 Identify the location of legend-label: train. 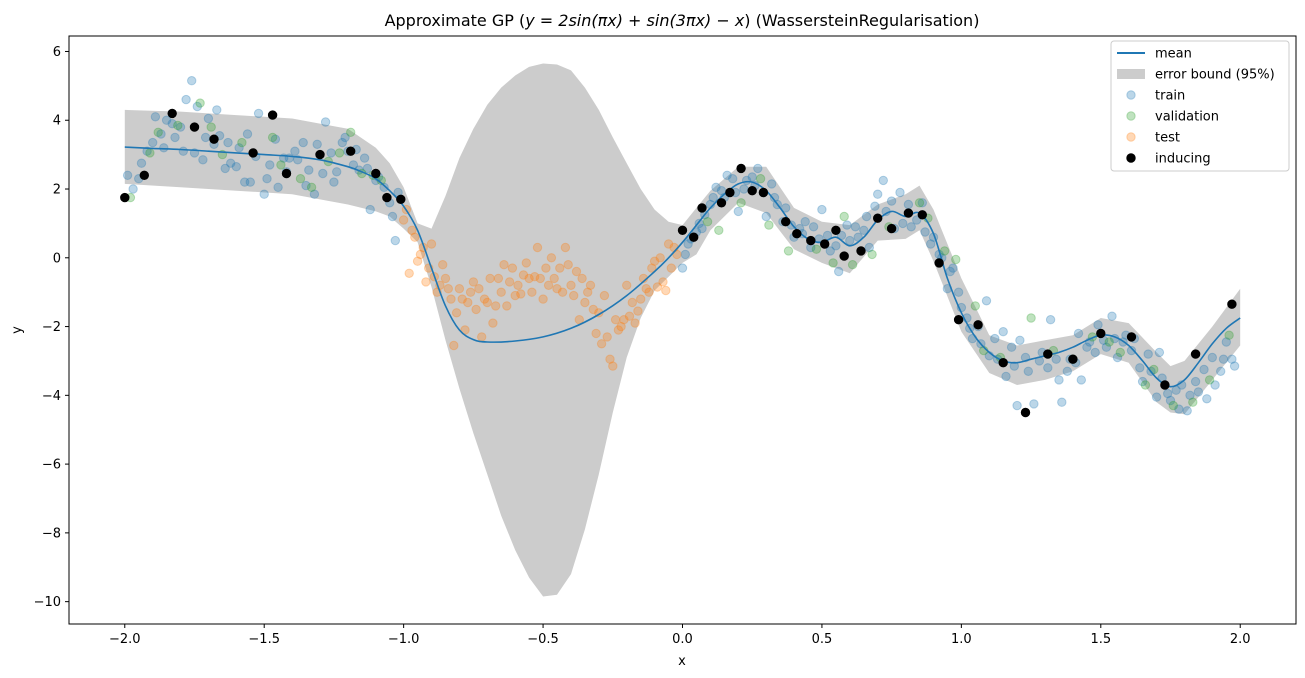
(1170, 96).